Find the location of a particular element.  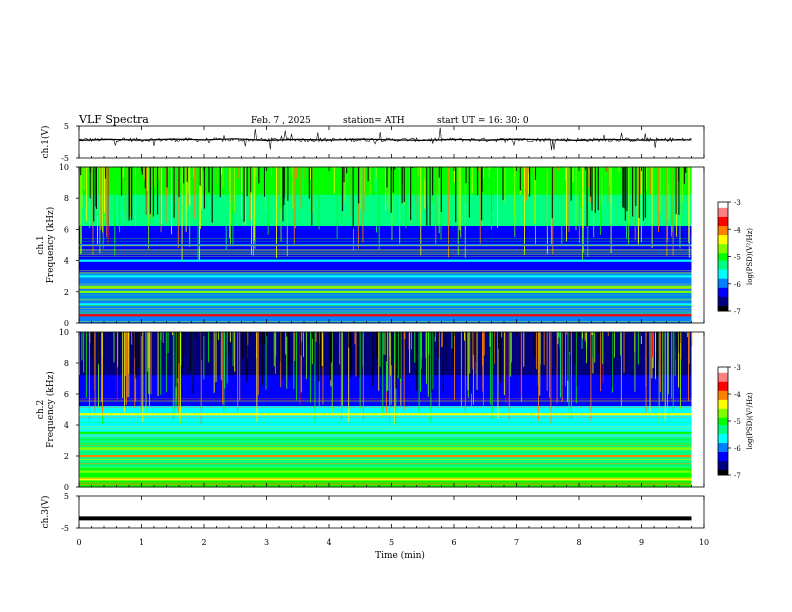

figure-title: VLF Spectra is located at coordinates (113, 119).